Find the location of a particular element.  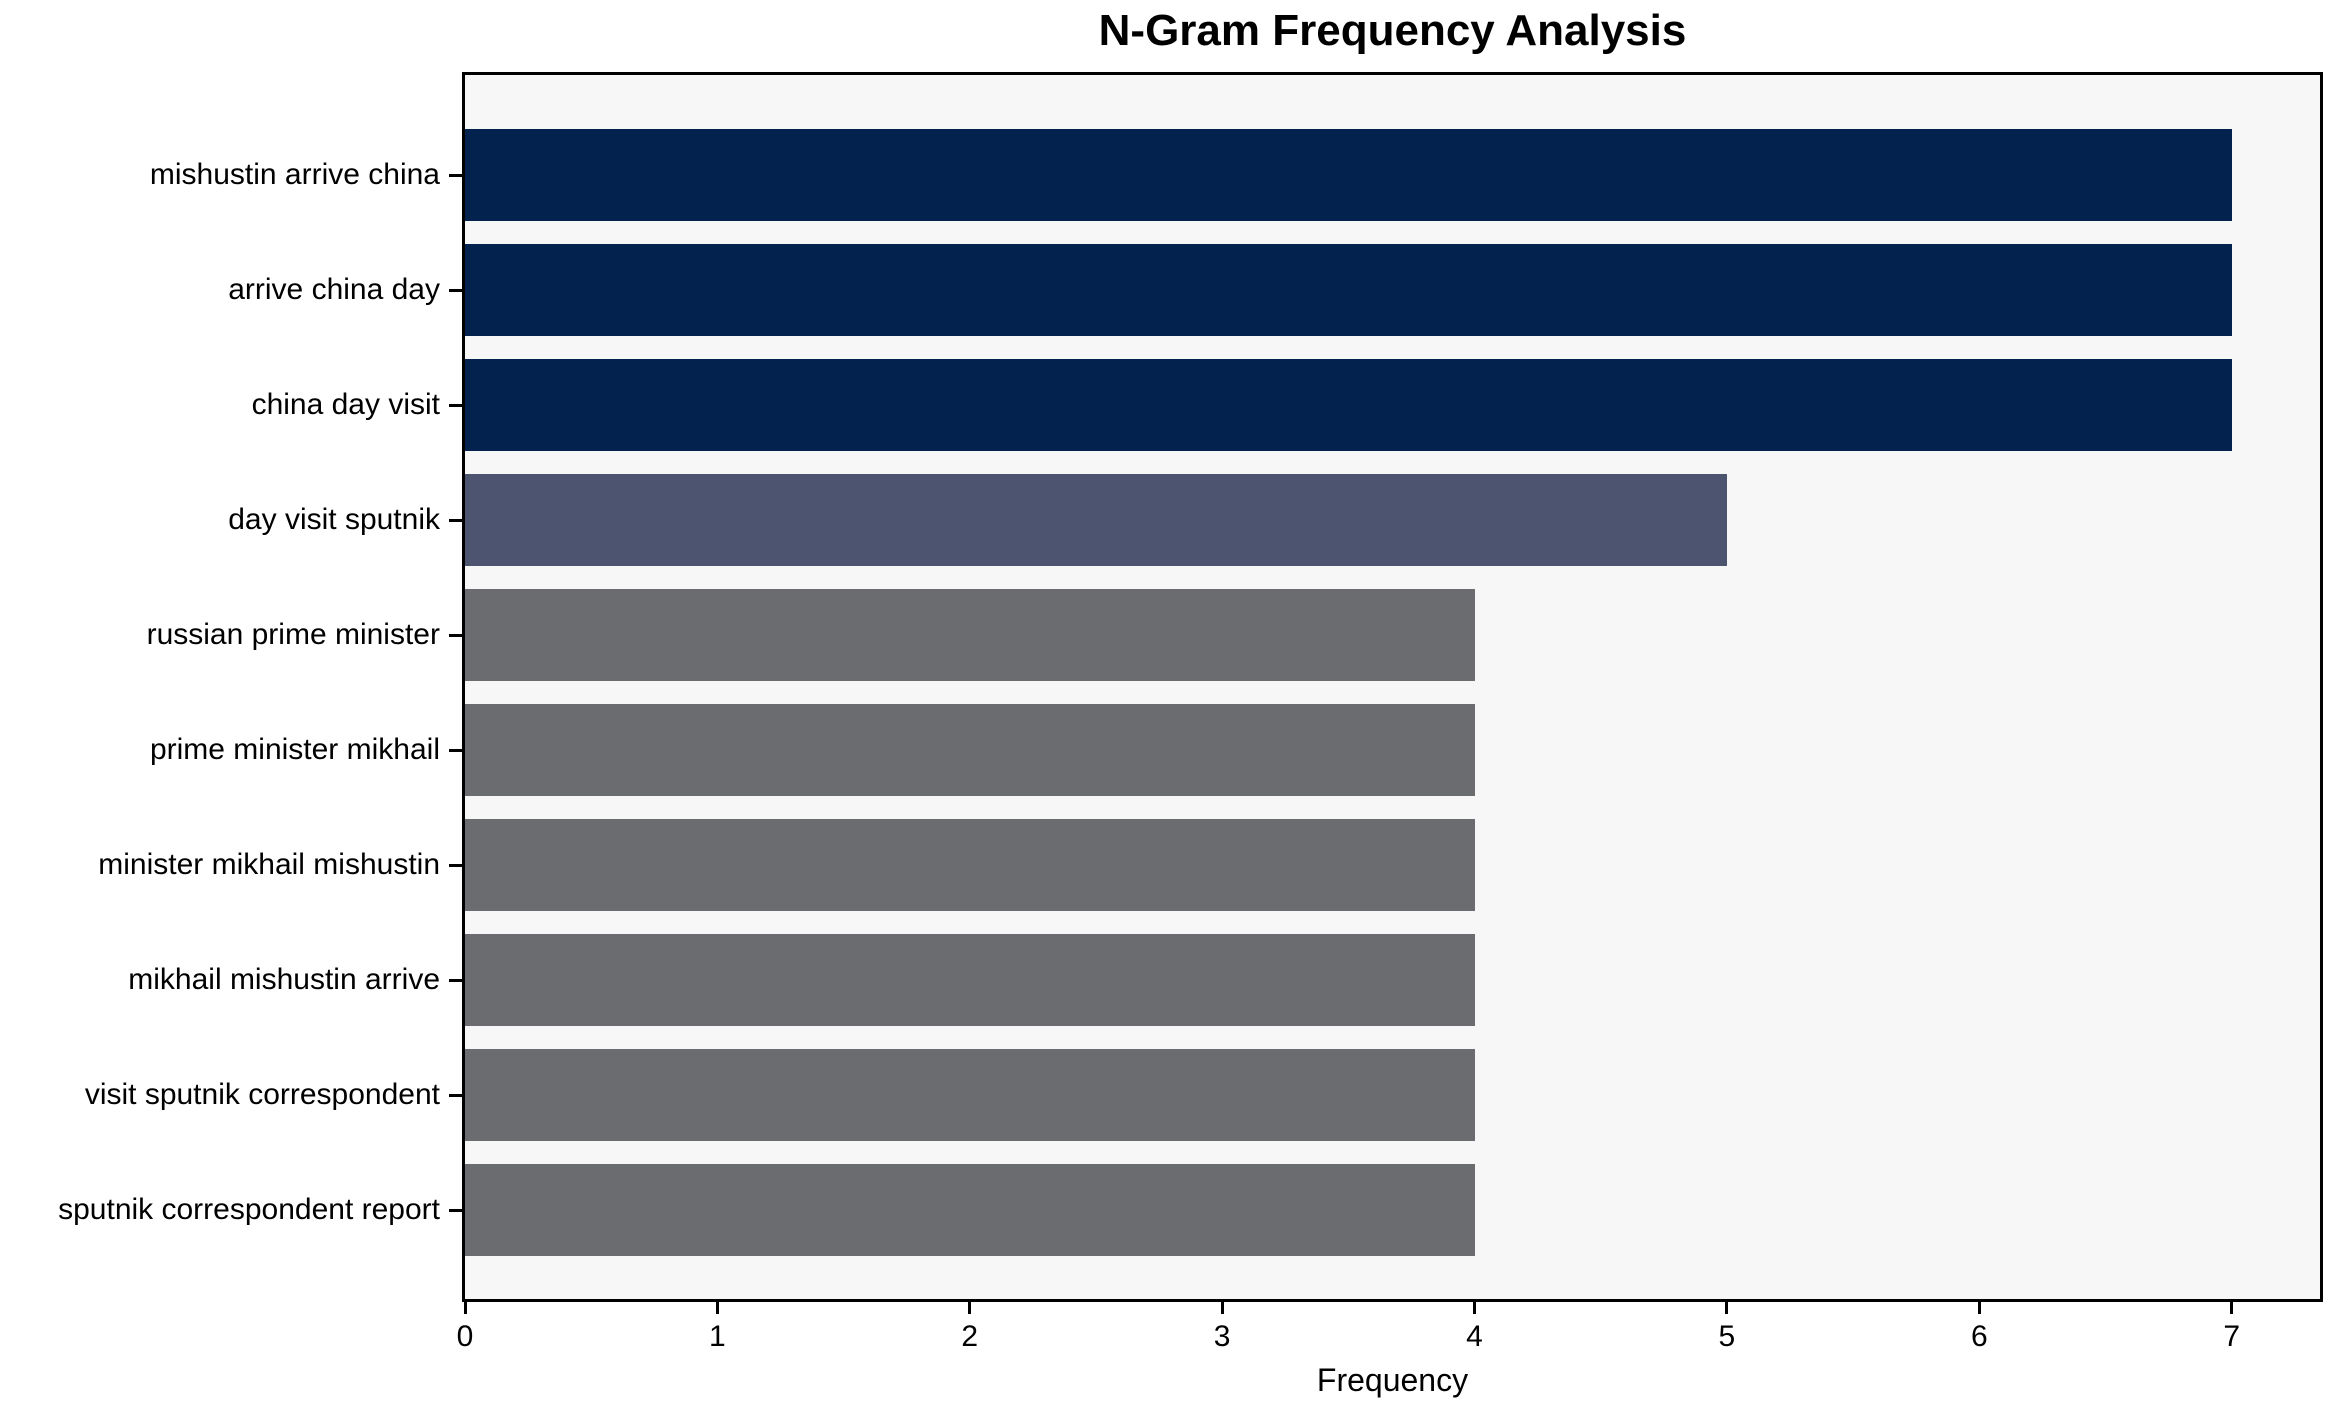

y-tick-label: arrive china day is located at coordinates (334, 289).